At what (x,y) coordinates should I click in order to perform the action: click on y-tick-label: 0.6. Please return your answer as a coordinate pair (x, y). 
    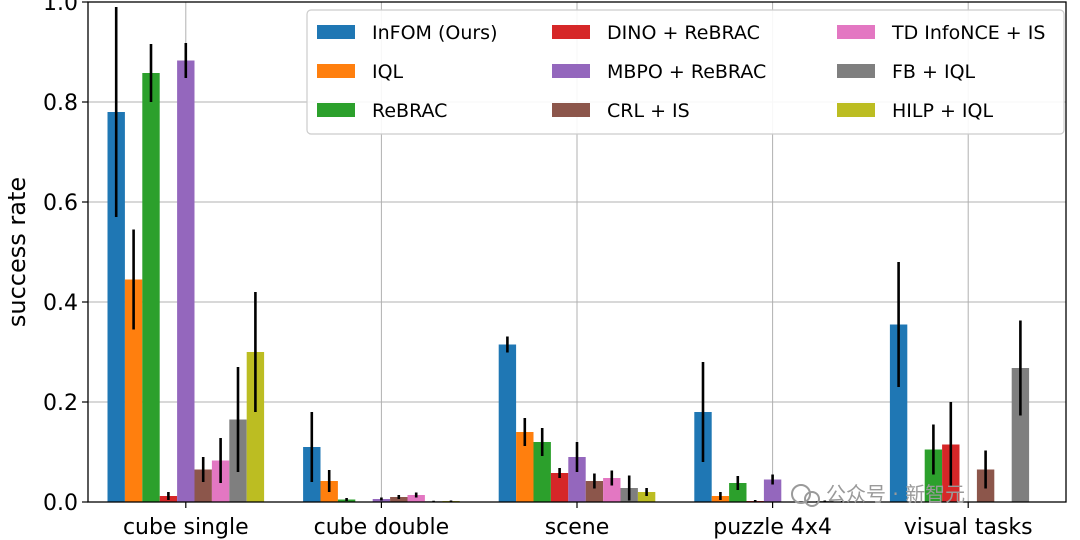
    Looking at the image, I should click on (60, 203).